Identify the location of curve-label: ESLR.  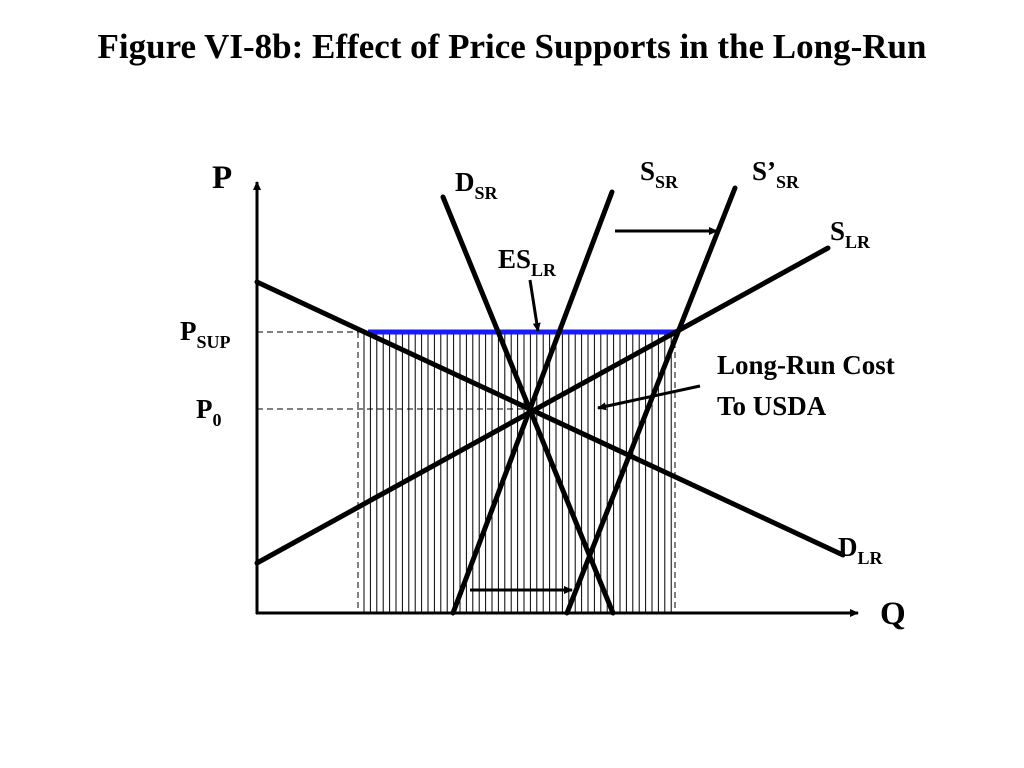
(527, 262).